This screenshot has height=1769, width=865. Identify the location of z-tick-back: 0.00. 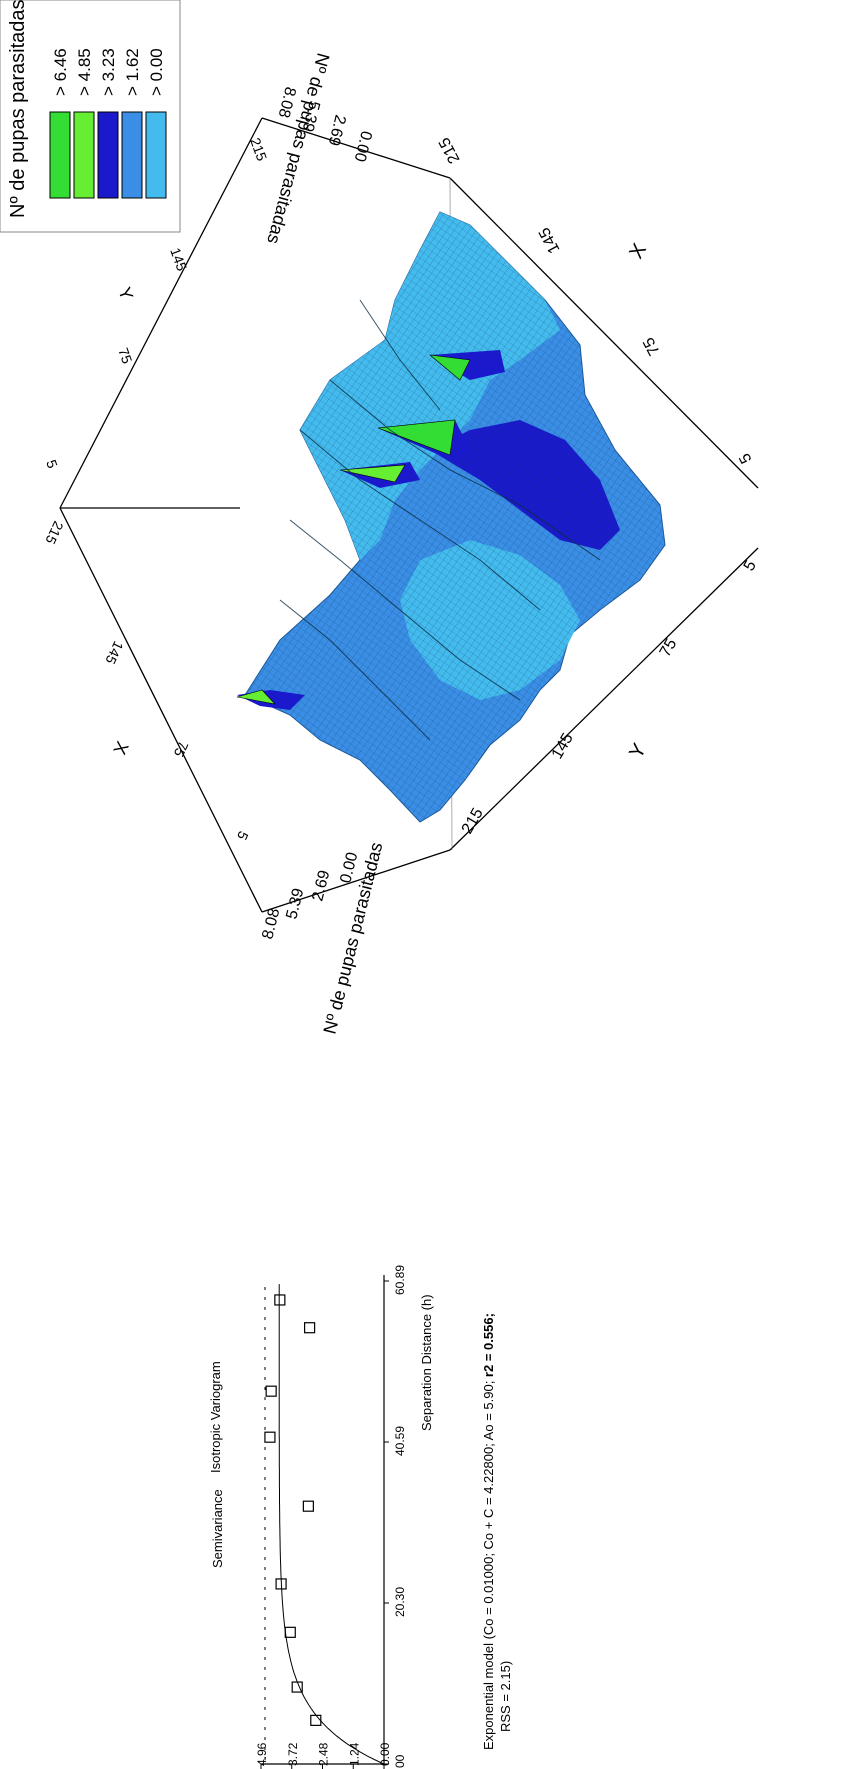
(363, 146).